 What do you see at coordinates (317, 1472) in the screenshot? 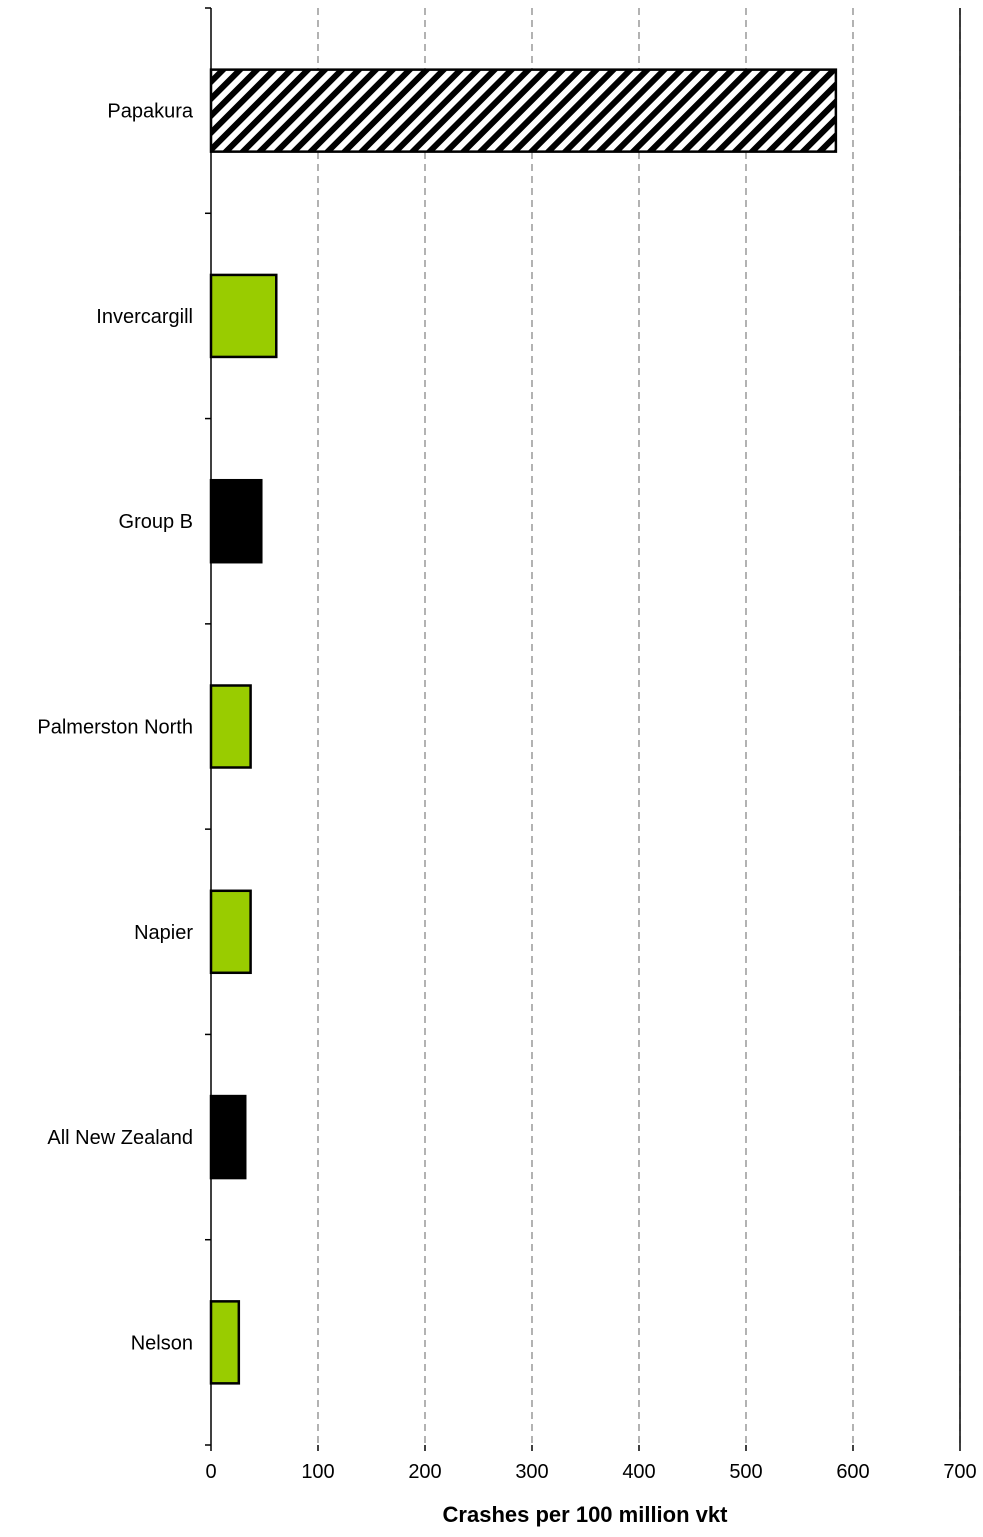
I see `x-tick-label-100: 100` at bounding box center [317, 1472].